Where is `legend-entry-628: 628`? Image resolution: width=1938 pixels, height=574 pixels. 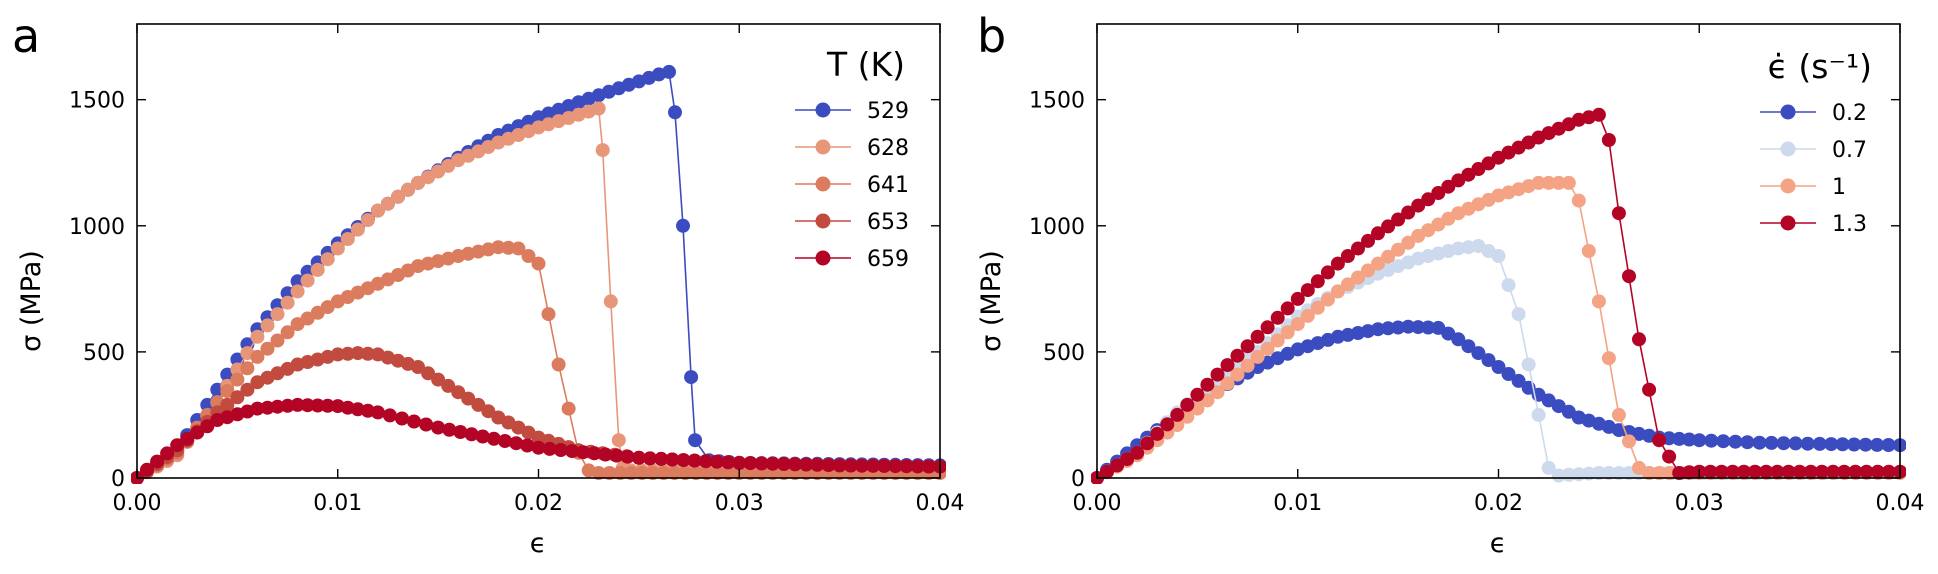
legend-entry-628: 628 is located at coordinates (852, 148).